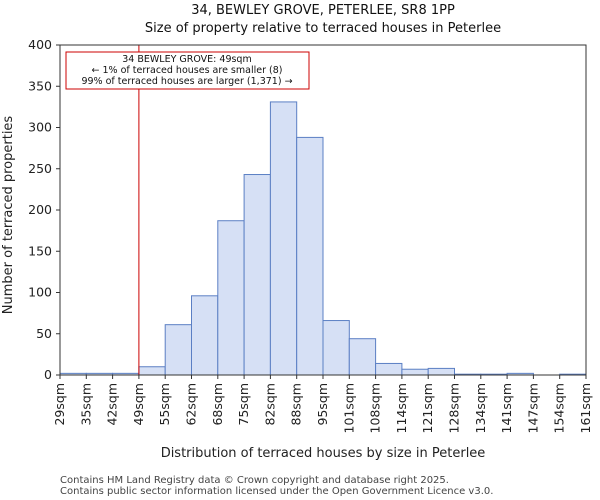 This screenshot has height=500, width=600. What do you see at coordinates (40, 209) in the screenshot?
I see `y-tick-label: 200` at bounding box center [40, 209].